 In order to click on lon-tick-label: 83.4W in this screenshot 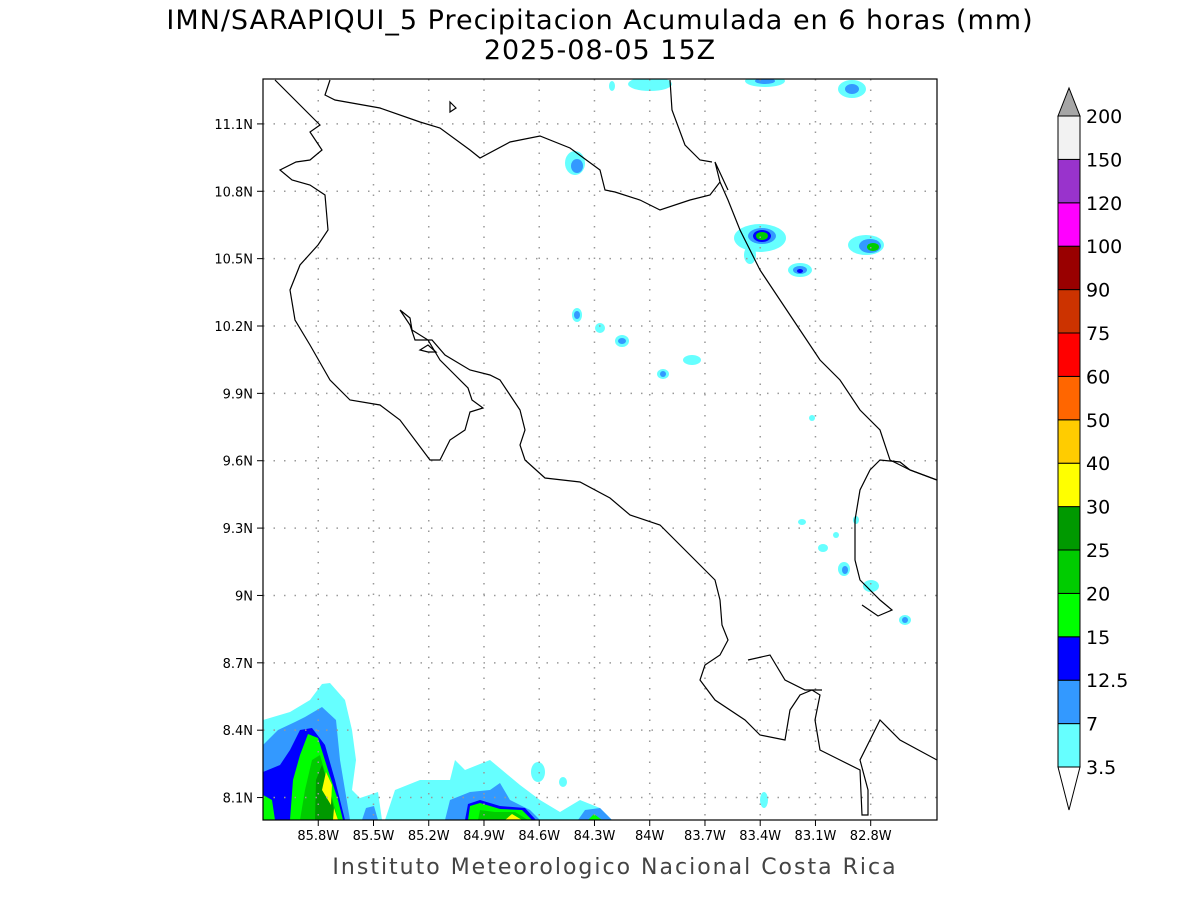, I will do `click(760, 836)`.